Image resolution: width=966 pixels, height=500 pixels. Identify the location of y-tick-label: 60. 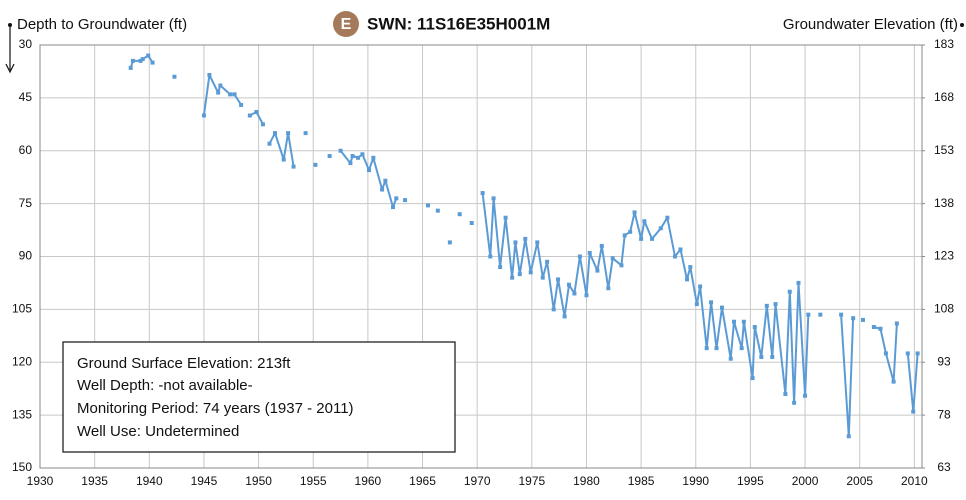
(26, 150).